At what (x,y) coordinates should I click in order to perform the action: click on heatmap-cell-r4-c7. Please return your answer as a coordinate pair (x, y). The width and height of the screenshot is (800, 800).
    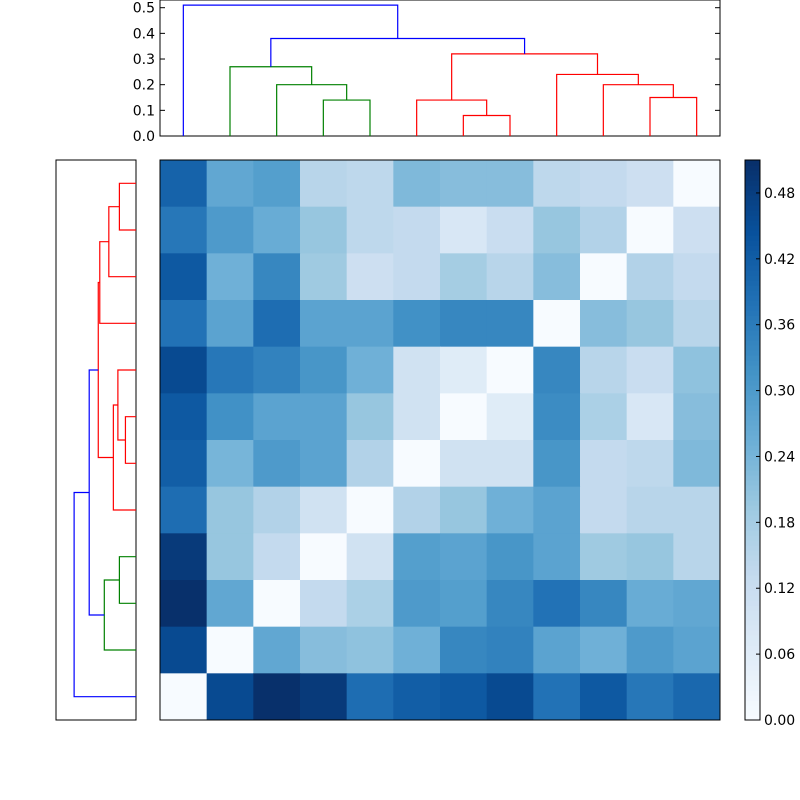
    Looking at the image, I should click on (510, 370).